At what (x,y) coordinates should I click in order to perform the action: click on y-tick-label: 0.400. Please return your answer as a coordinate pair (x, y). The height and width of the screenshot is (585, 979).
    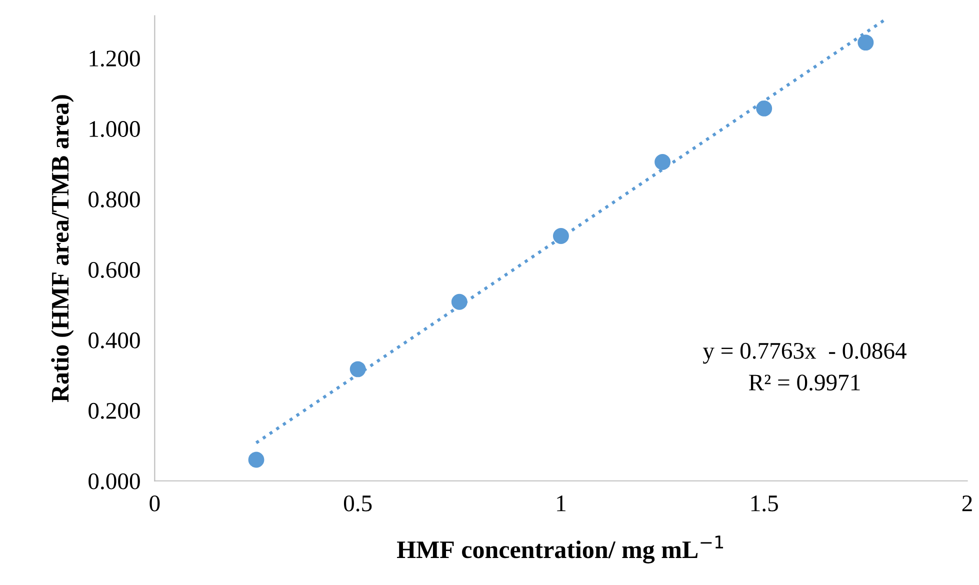
    Looking at the image, I should click on (114, 340).